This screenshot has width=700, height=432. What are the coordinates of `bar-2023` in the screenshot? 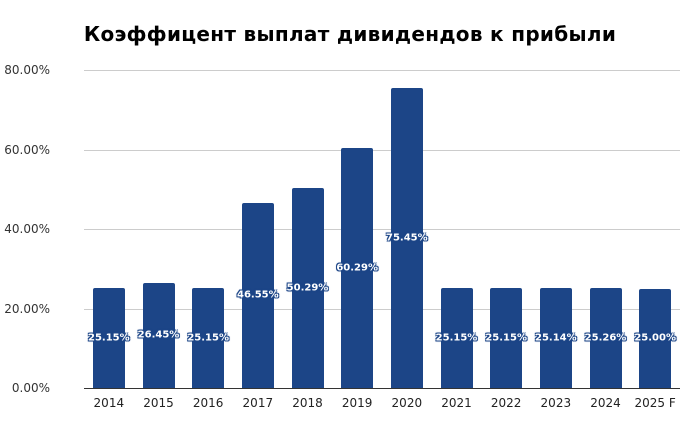 It's located at (555, 338).